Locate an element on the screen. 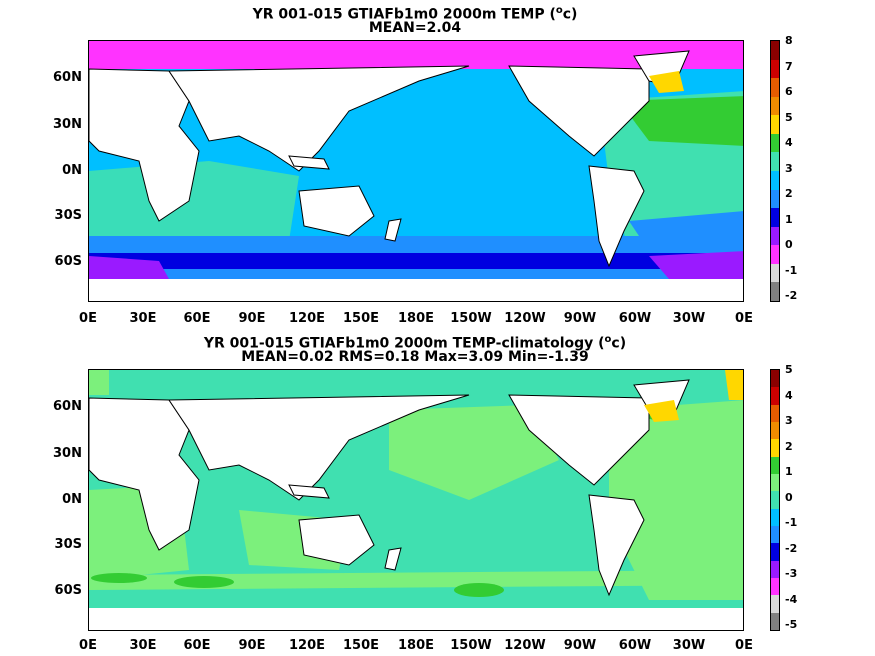 This screenshot has width=875, height=656. bottom-map-stats: MEAN=0.02 RMS=0.18 Max=3.09 Min=-1.39 is located at coordinates (415, 357).